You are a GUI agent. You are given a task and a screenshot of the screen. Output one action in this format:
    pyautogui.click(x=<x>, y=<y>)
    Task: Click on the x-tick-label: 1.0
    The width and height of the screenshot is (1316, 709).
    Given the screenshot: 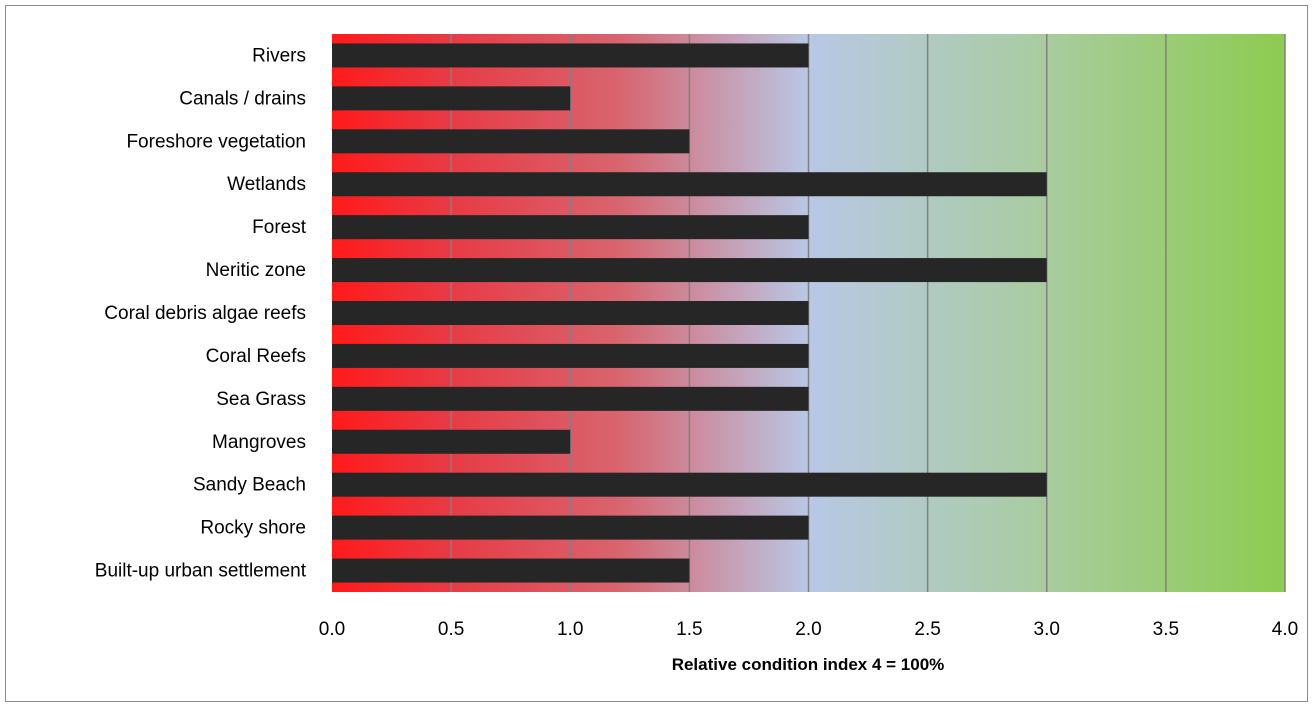 What is the action you would take?
    pyautogui.click(x=570, y=629)
    